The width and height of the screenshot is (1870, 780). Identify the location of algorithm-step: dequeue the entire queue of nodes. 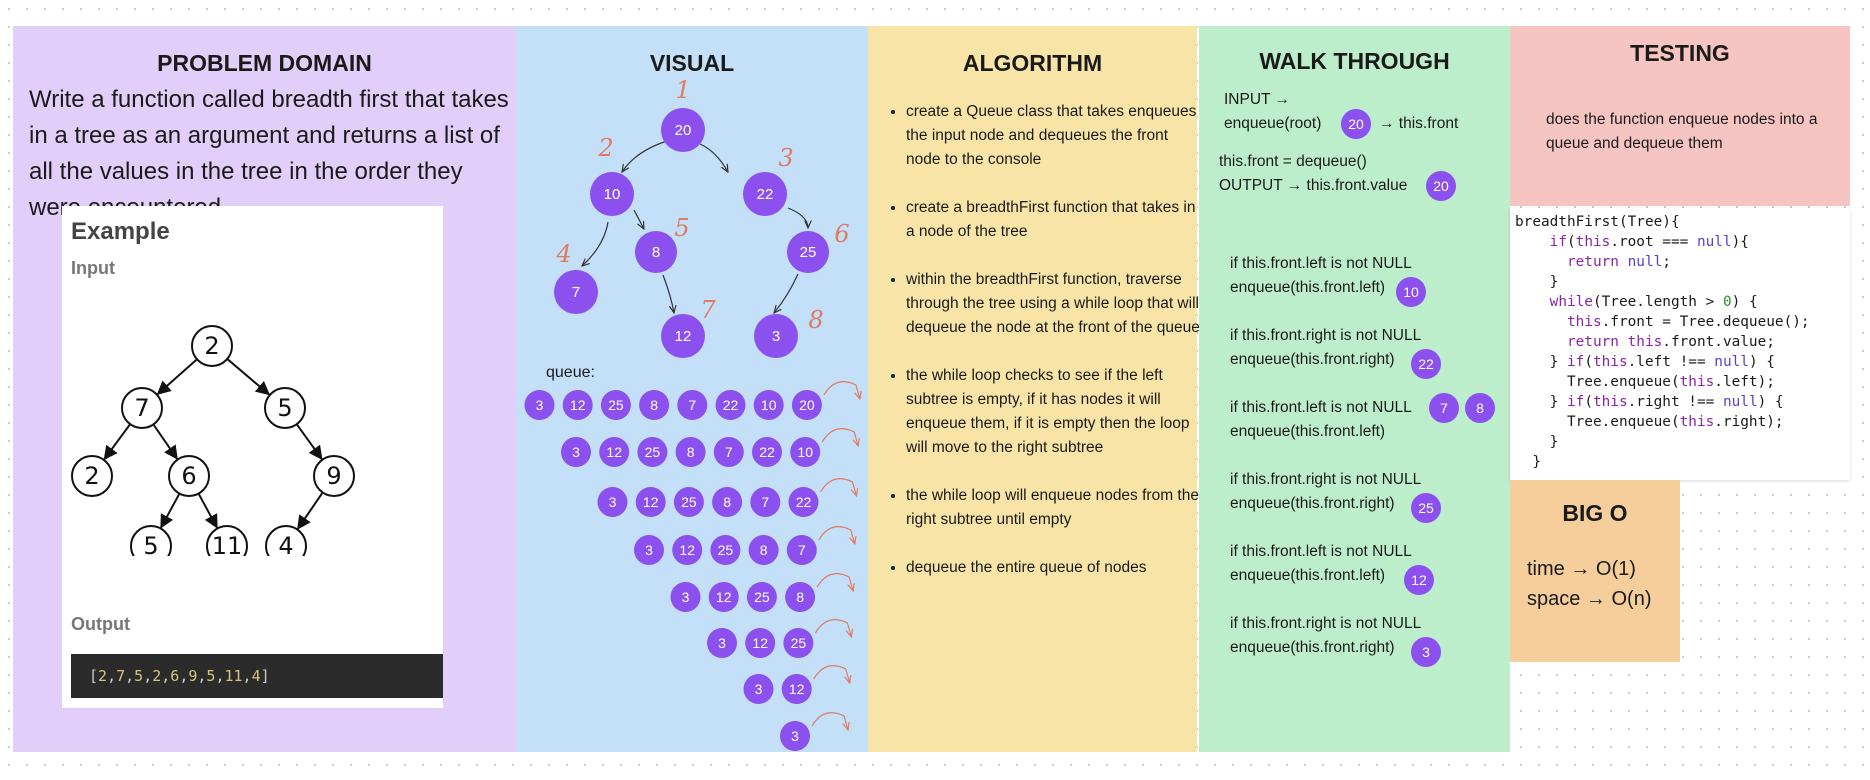
(1056, 568).